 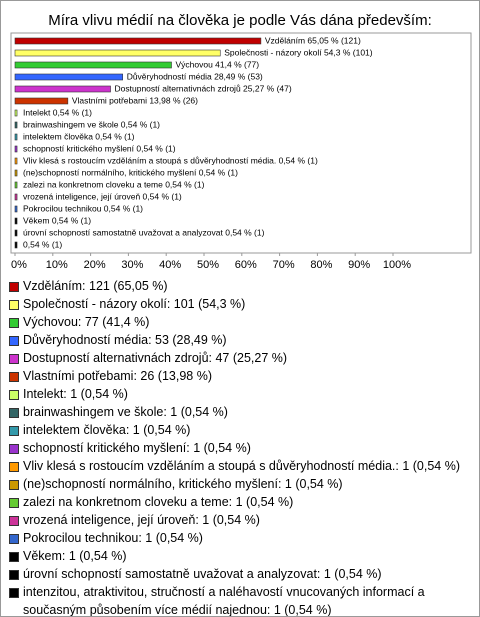 What do you see at coordinates (321, 265) in the screenshot?
I see `x-tick-label: 80%` at bounding box center [321, 265].